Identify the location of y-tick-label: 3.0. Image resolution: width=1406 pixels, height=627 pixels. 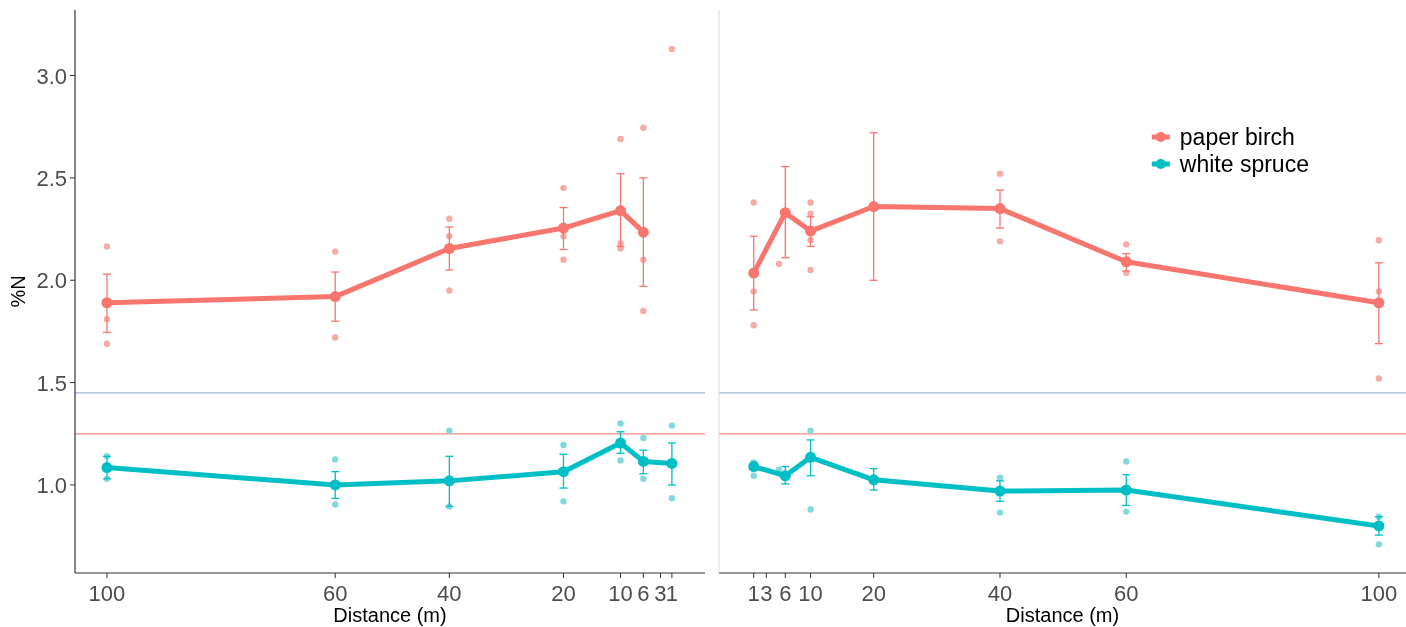
(51, 76).